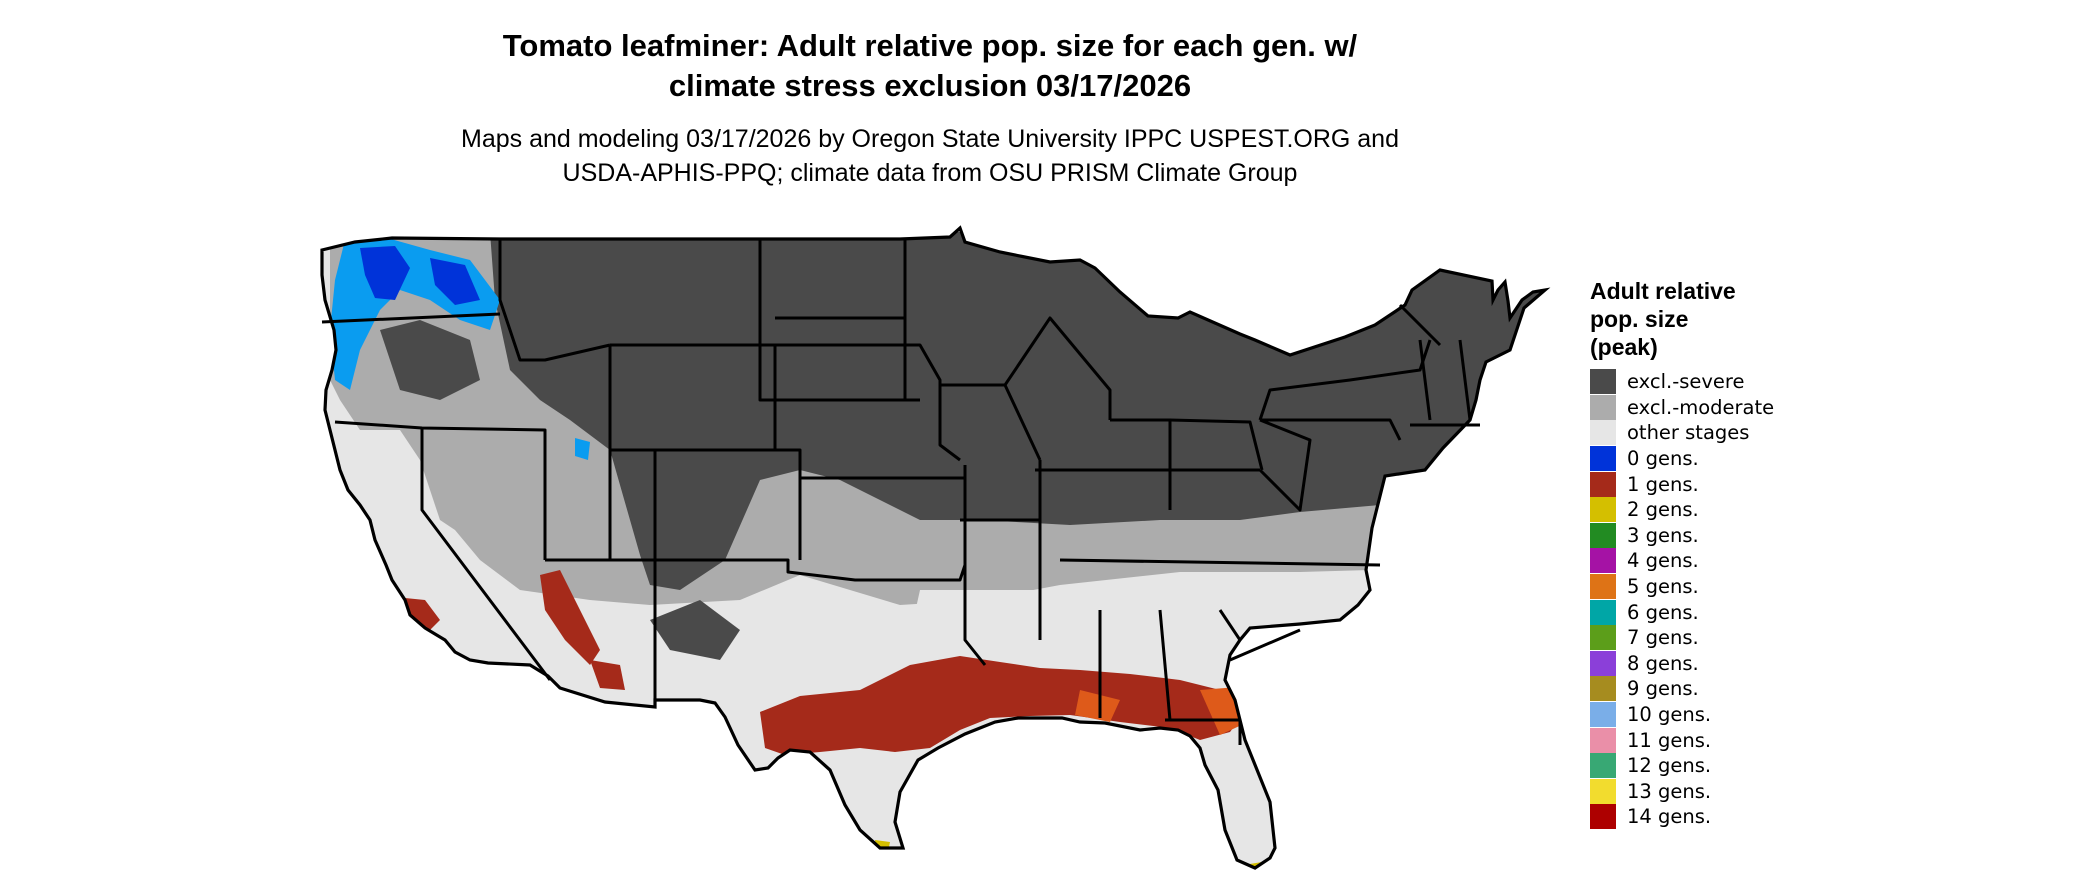 This screenshot has width=2100, height=892. I want to click on legend-label: excl.-severe, so click(1686, 382).